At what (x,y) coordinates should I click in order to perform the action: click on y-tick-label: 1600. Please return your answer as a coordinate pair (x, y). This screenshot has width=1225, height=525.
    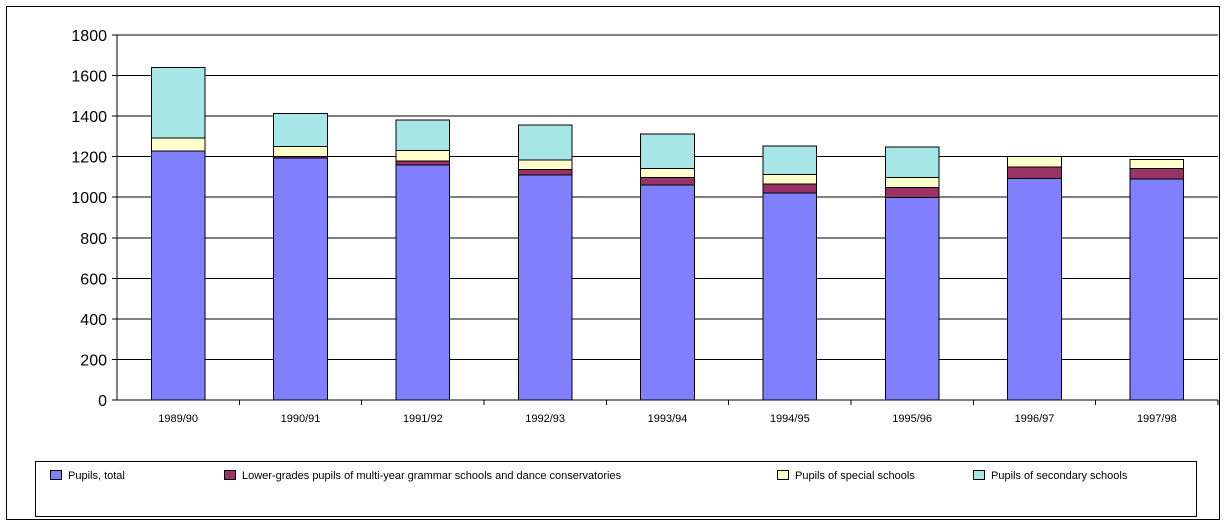
    Looking at the image, I should click on (89, 77).